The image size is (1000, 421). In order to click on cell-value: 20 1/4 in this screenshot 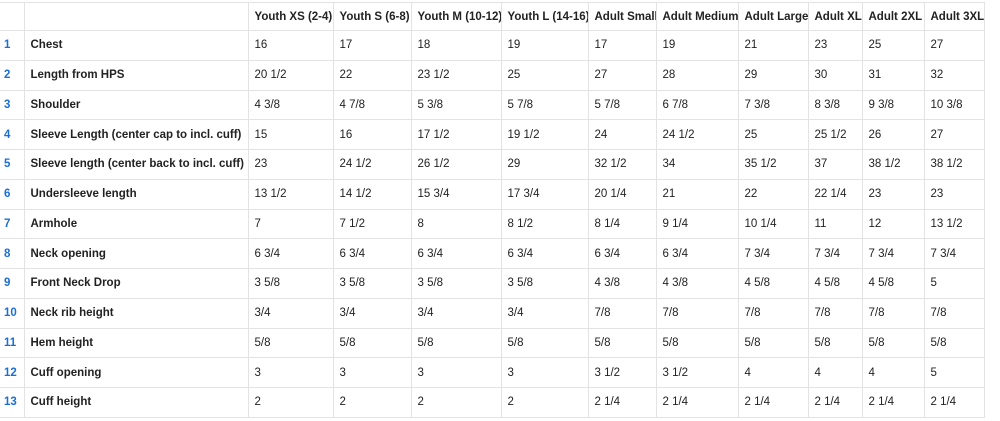, I will do `click(622, 194)`.